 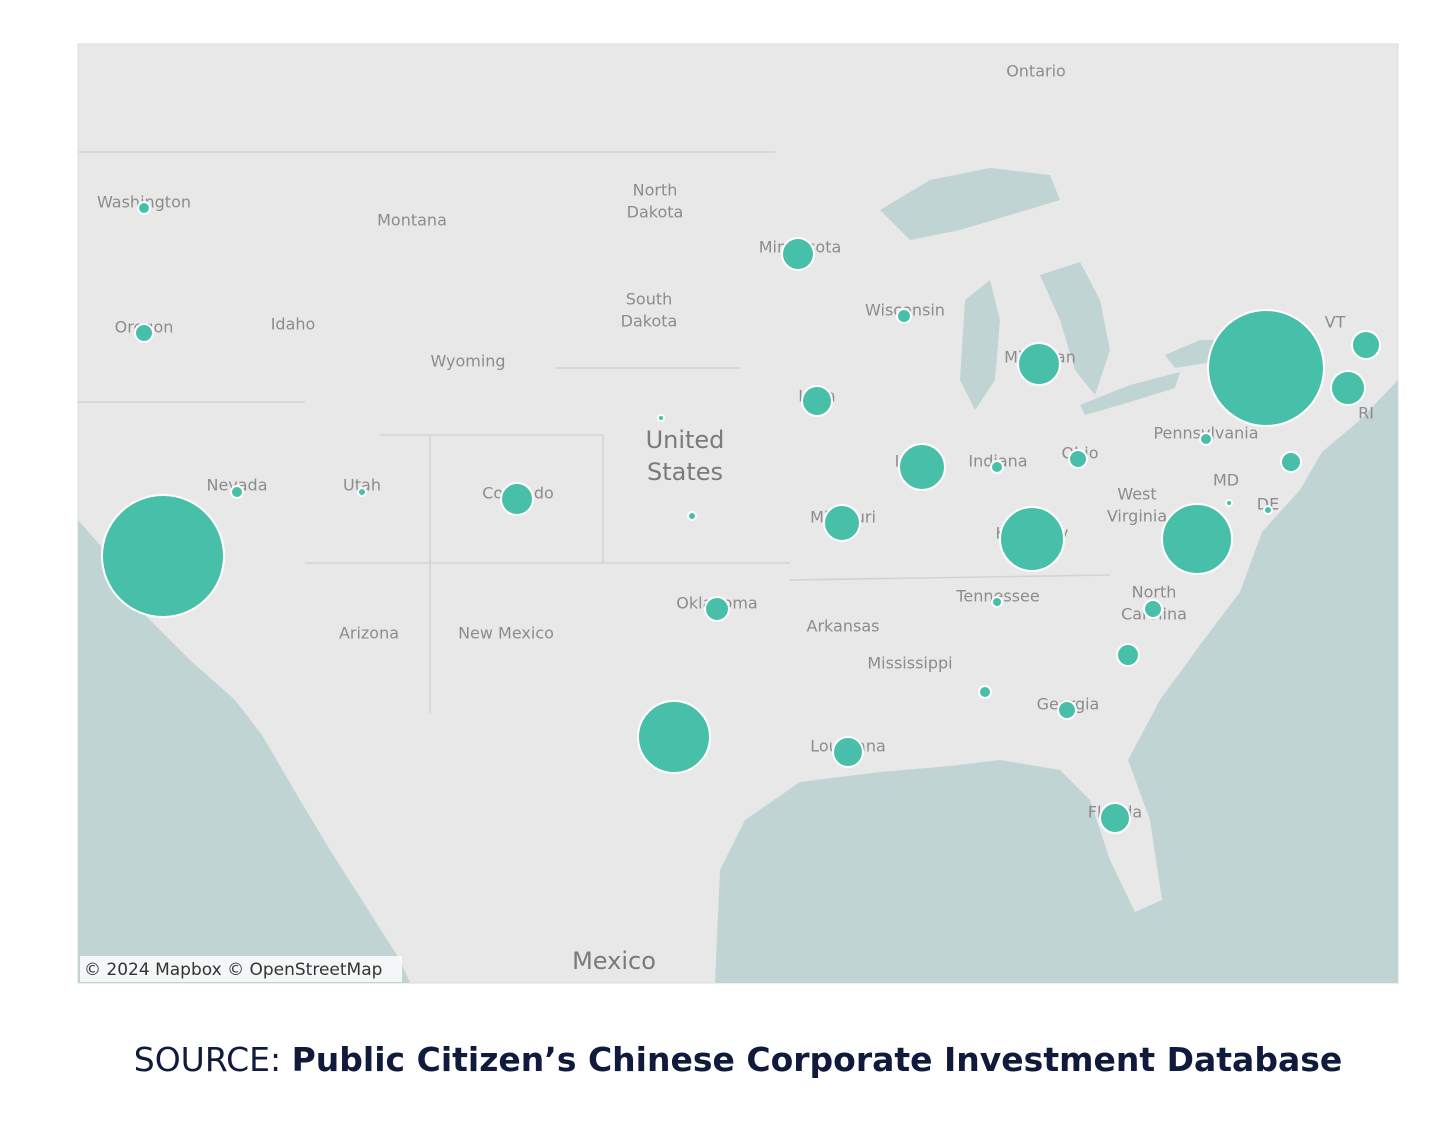 I want to click on place-label: Arizona, so click(x=369, y=633).